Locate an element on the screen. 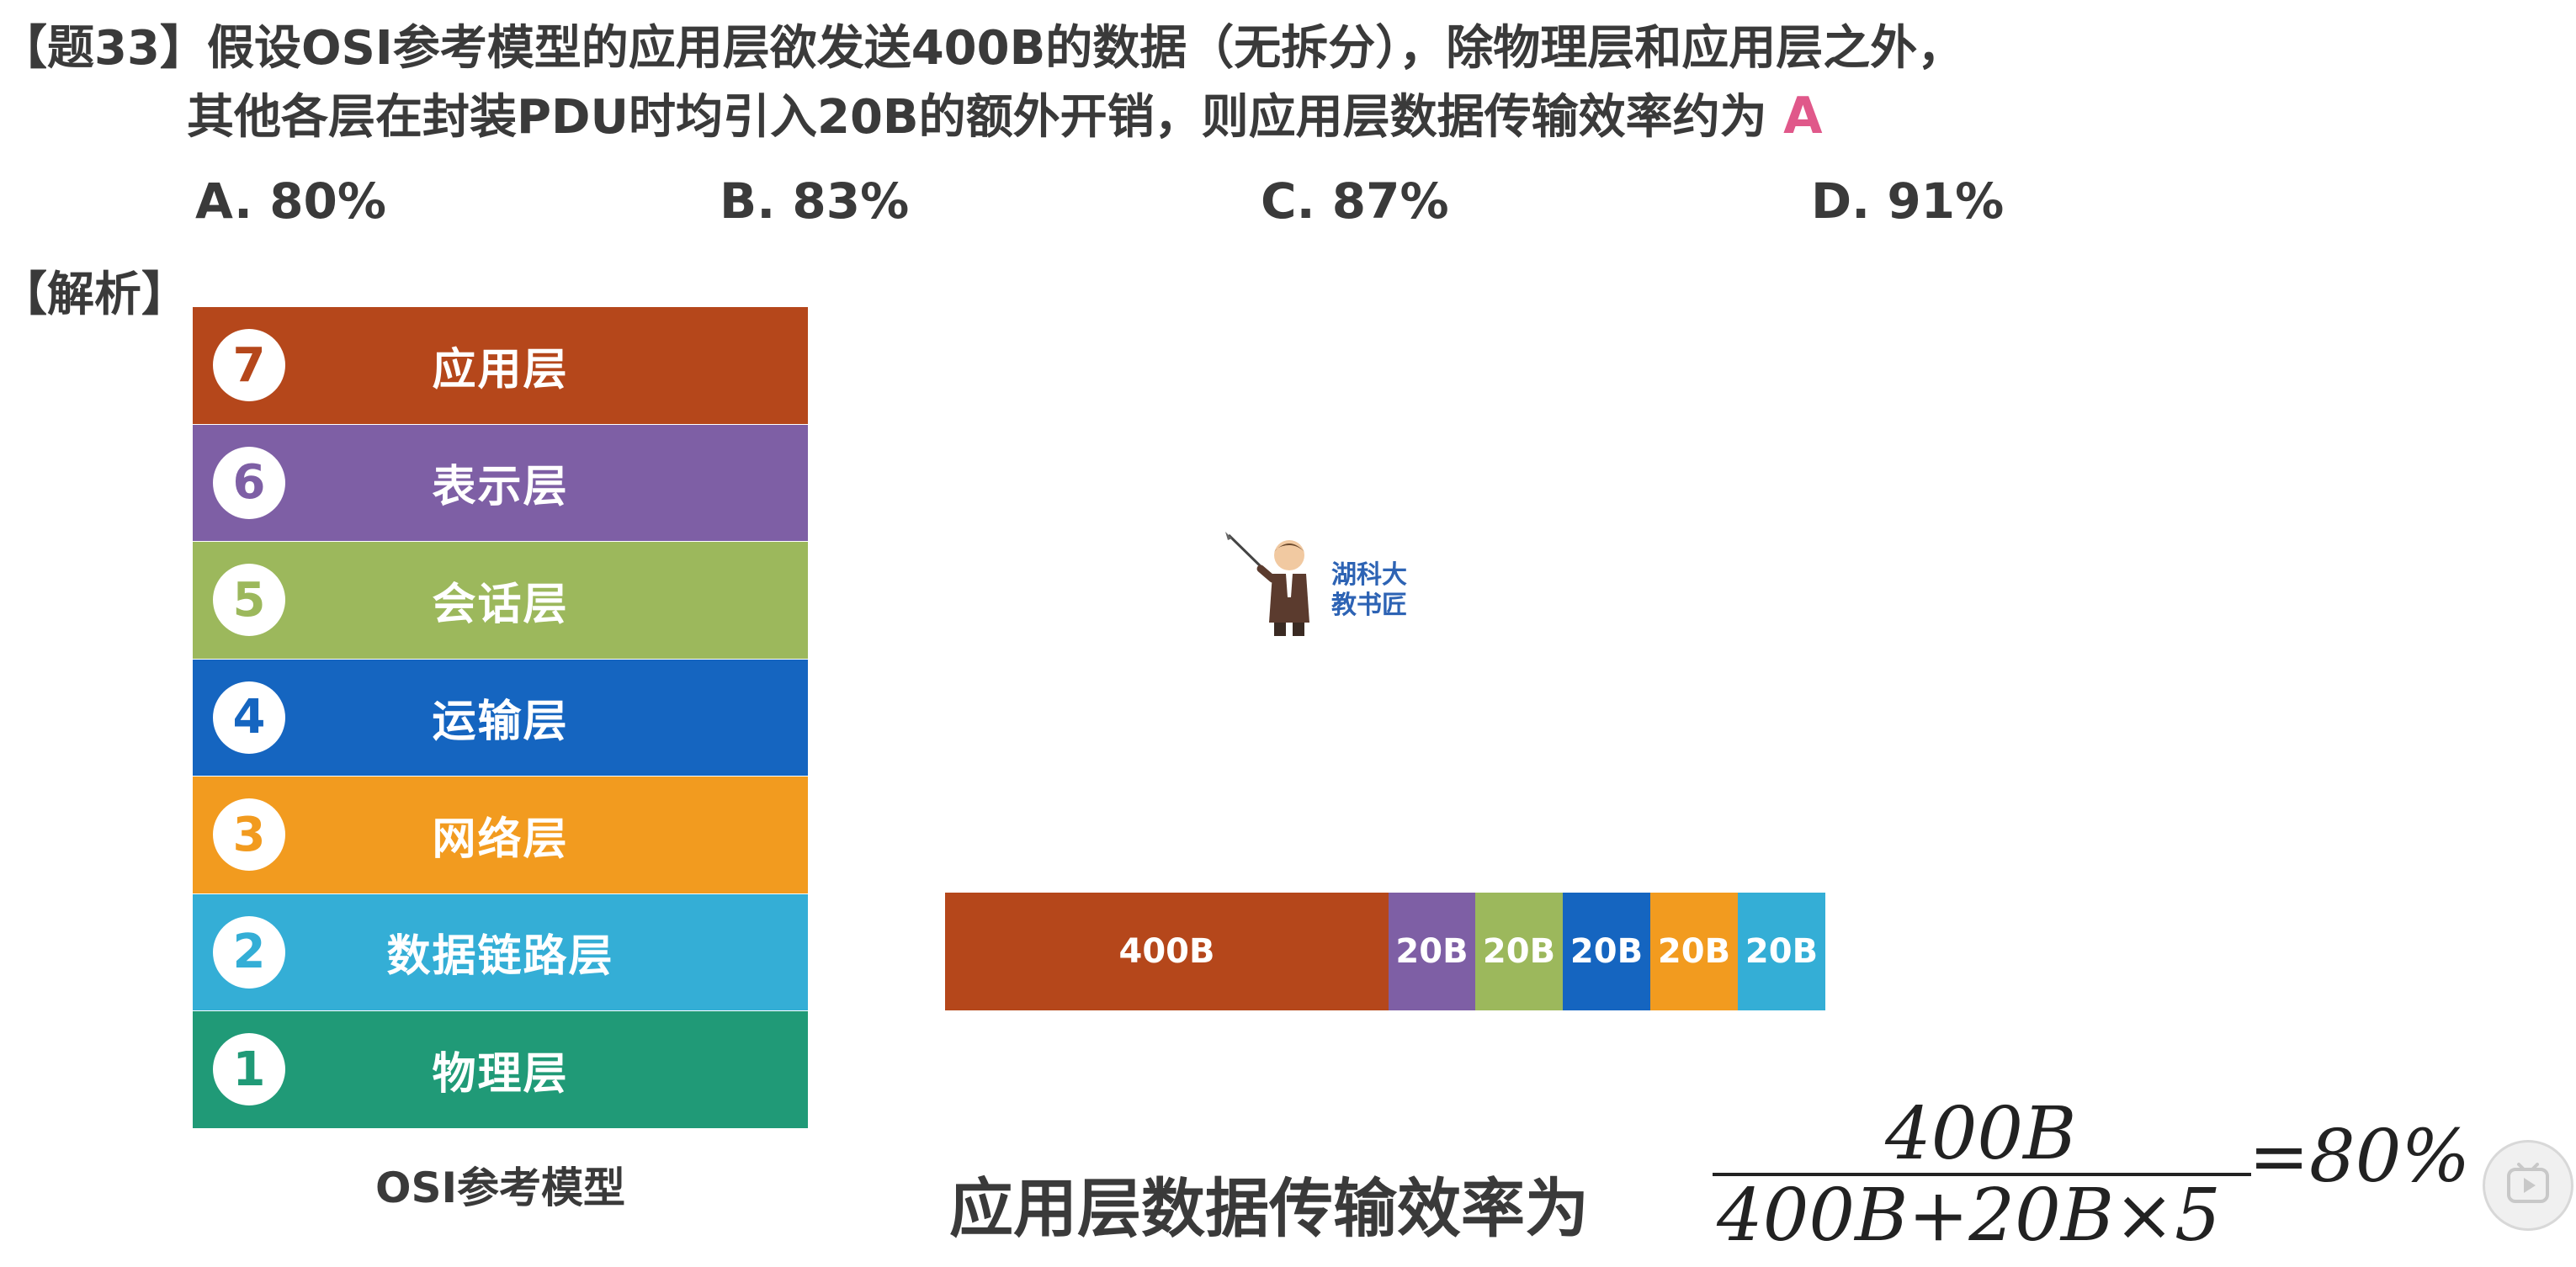 The height and width of the screenshot is (1267, 2576). layer-name: 应用层 is located at coordinates (501, 370).